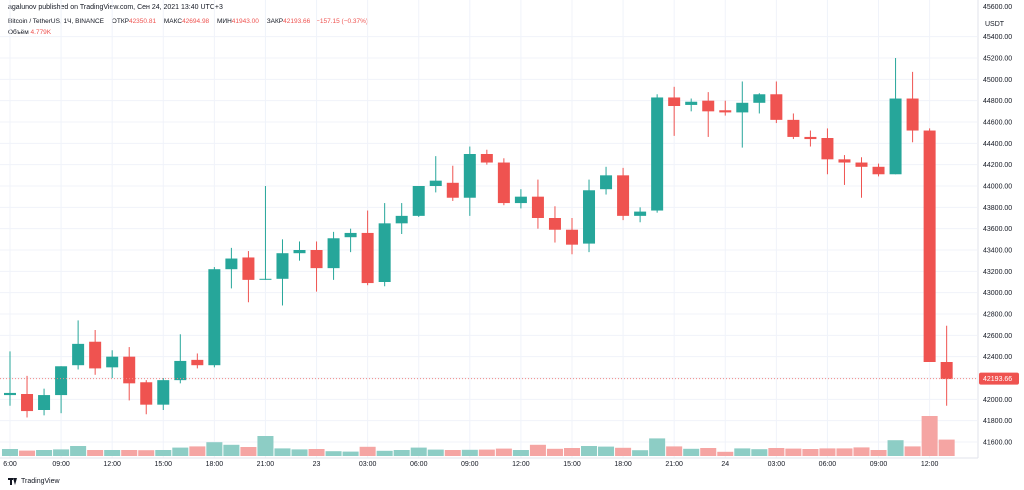 This screenshot has height=490, width=1024. I want to click on time-tick-label: 03:00, so click(368, 464).